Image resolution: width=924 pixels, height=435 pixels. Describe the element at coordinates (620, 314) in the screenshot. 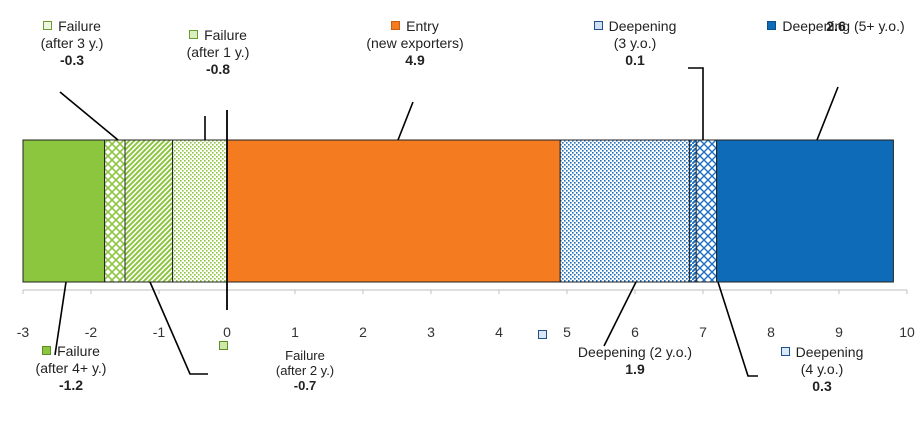

I see `leader-deepening-2y` at that location.